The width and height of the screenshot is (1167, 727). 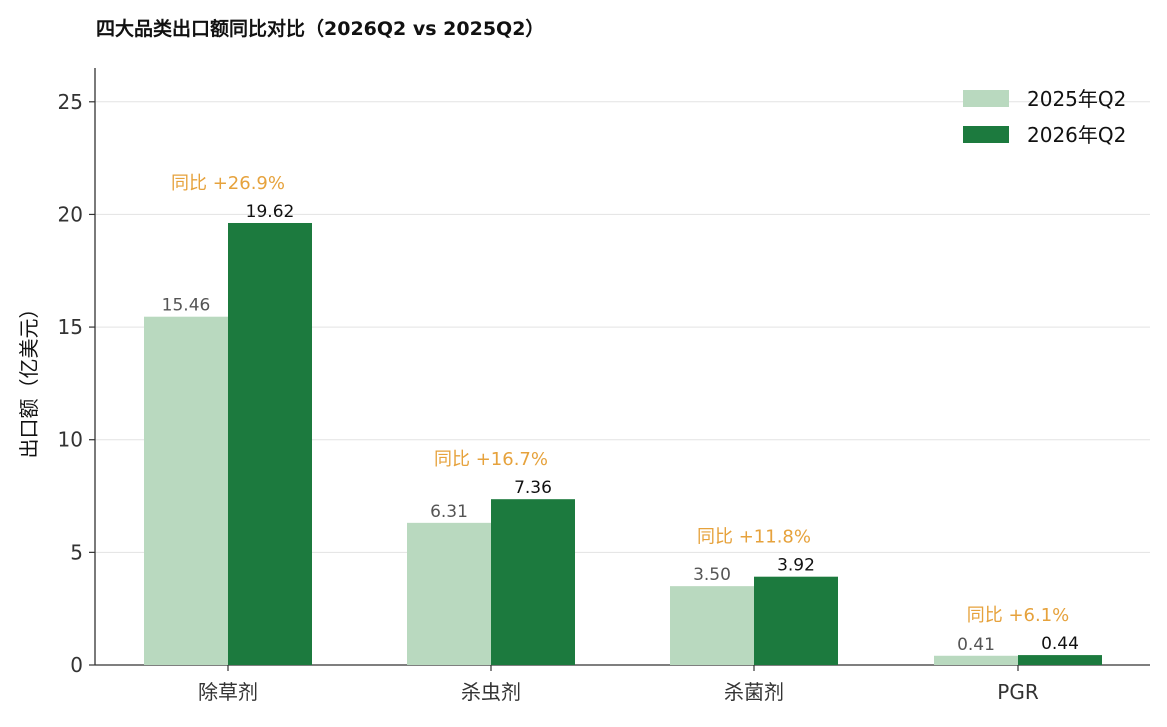 I want to click on data-label-2025q2: 3.50, so click(x=712, y=575).